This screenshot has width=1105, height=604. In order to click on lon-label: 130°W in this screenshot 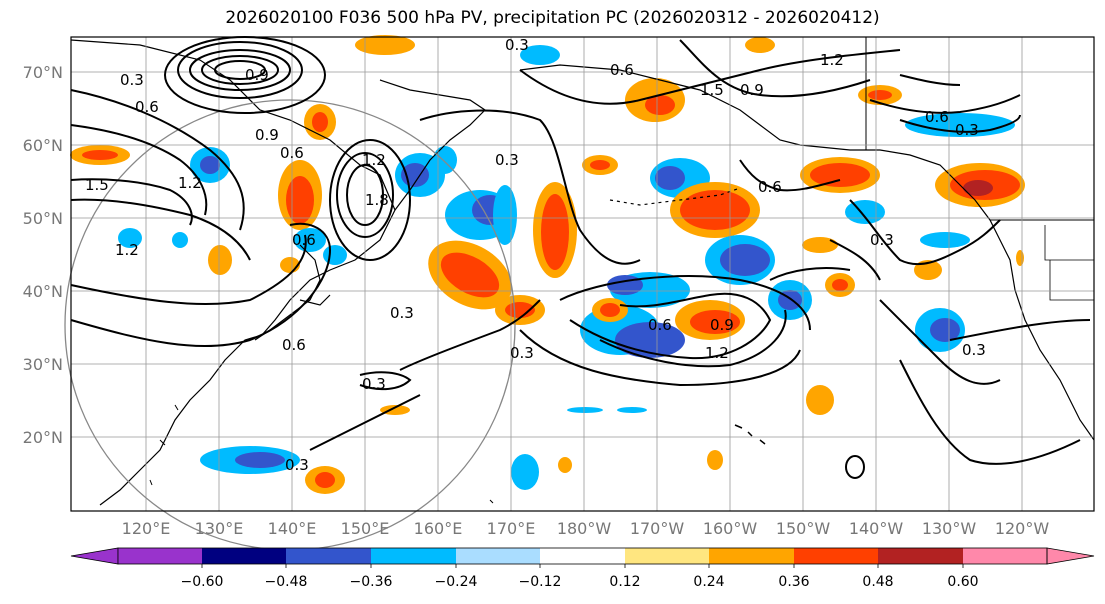, I will do `click(949, 528)`.